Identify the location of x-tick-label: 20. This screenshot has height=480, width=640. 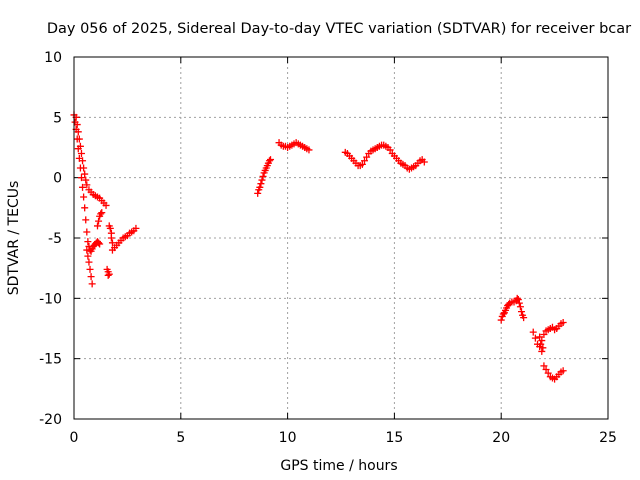
(501, 438).